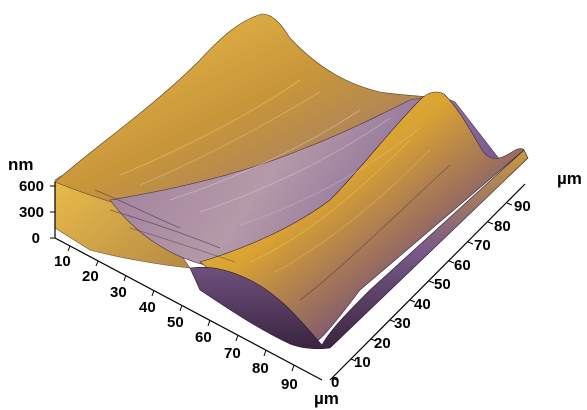 Image resolution: width=587 pixels, height=410 pixels. Describe the element at coordinates (502, 226) in the screenshot. I see `y-tick-80: 80` at that location.